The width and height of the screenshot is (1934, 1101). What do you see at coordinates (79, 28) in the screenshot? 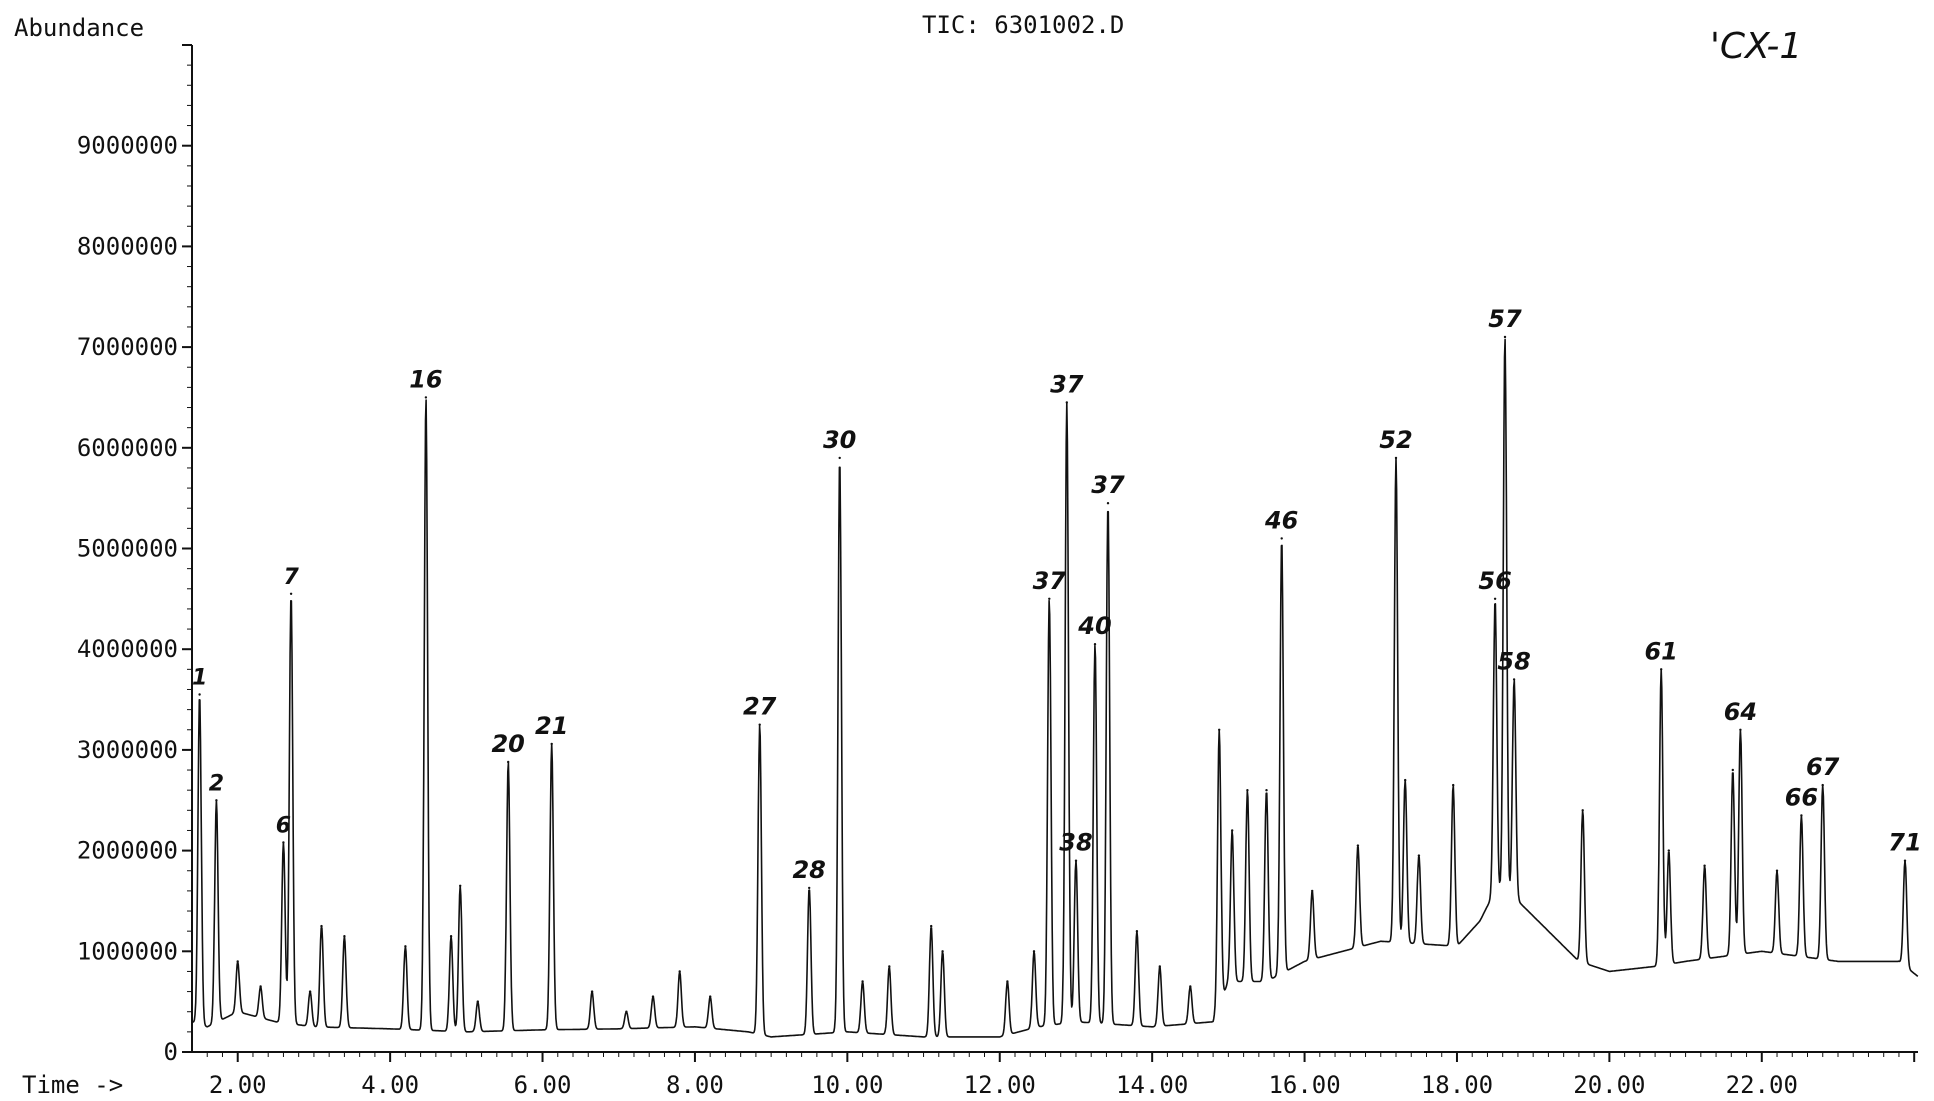
I see `y-axis-title: Abundance` at bounding box center [79, 28].